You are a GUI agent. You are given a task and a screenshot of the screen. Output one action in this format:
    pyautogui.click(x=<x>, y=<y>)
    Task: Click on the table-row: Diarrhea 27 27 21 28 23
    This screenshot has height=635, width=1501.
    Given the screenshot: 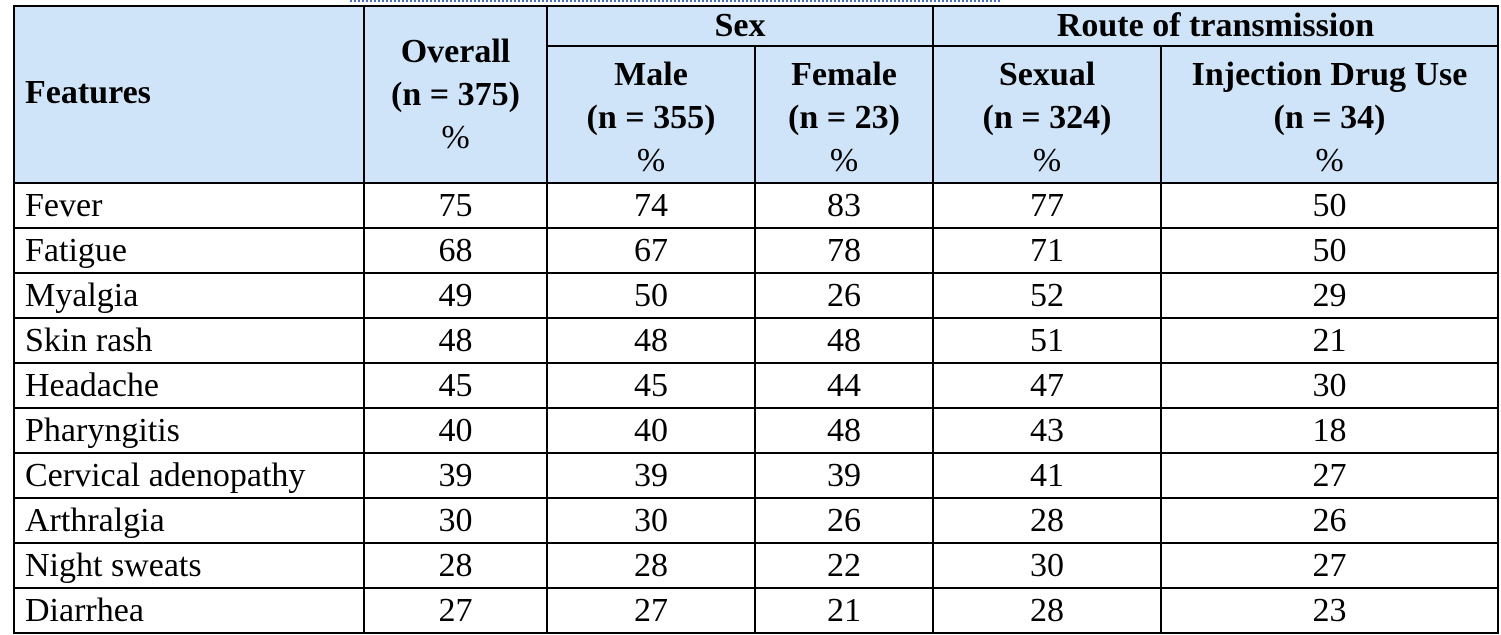 What is the action you would take?
    pyautogui.click(x=756, y=610)
    